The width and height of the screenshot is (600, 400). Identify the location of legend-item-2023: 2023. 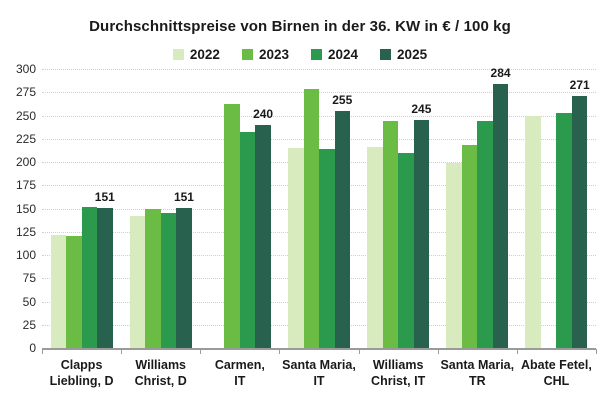
(265, 54).